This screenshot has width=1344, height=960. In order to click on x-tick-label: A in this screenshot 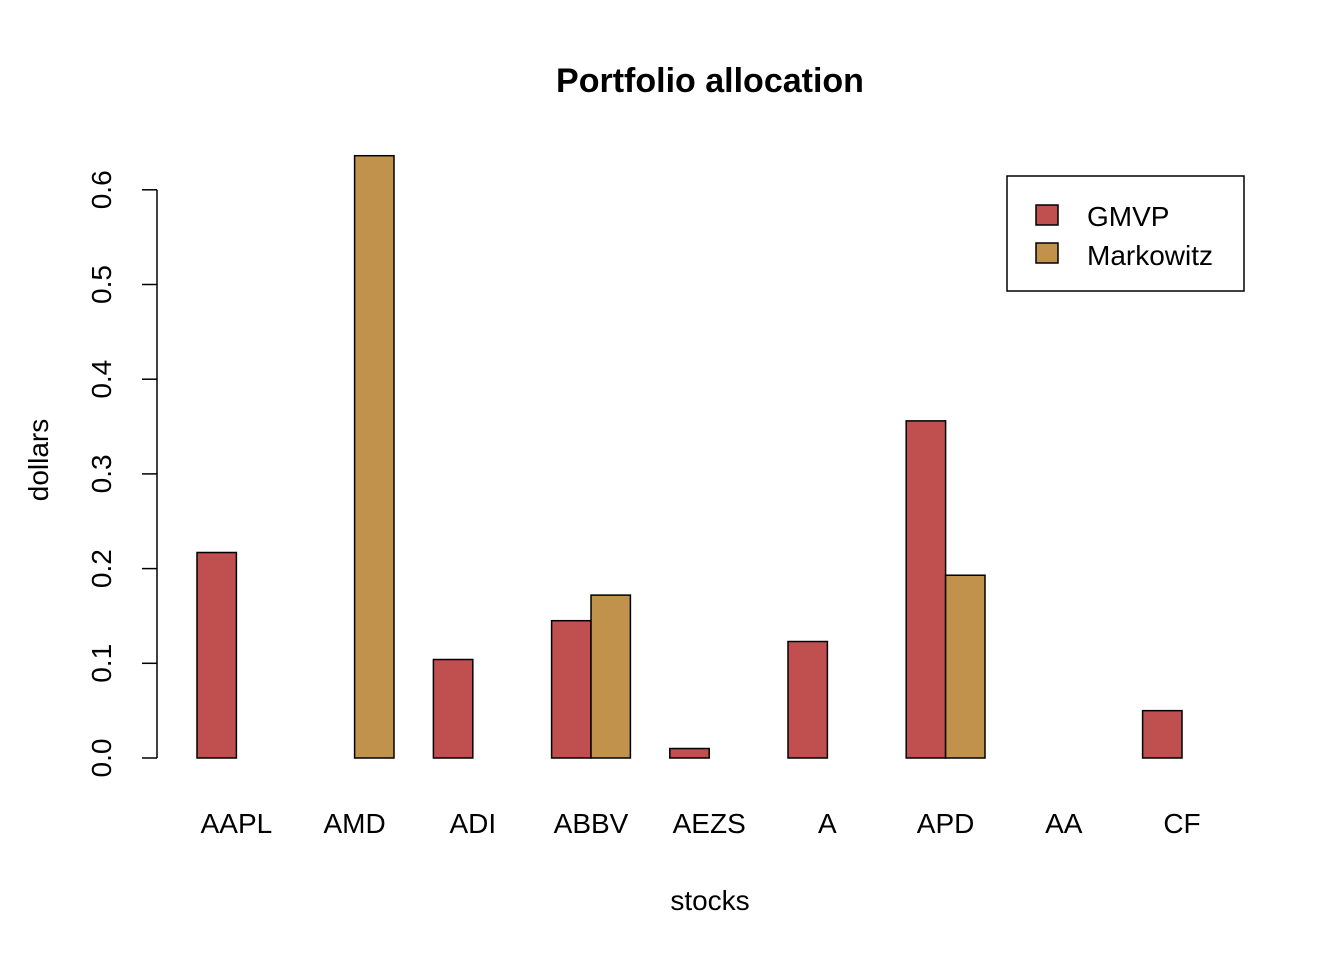, I will do `click(827, 823)`.